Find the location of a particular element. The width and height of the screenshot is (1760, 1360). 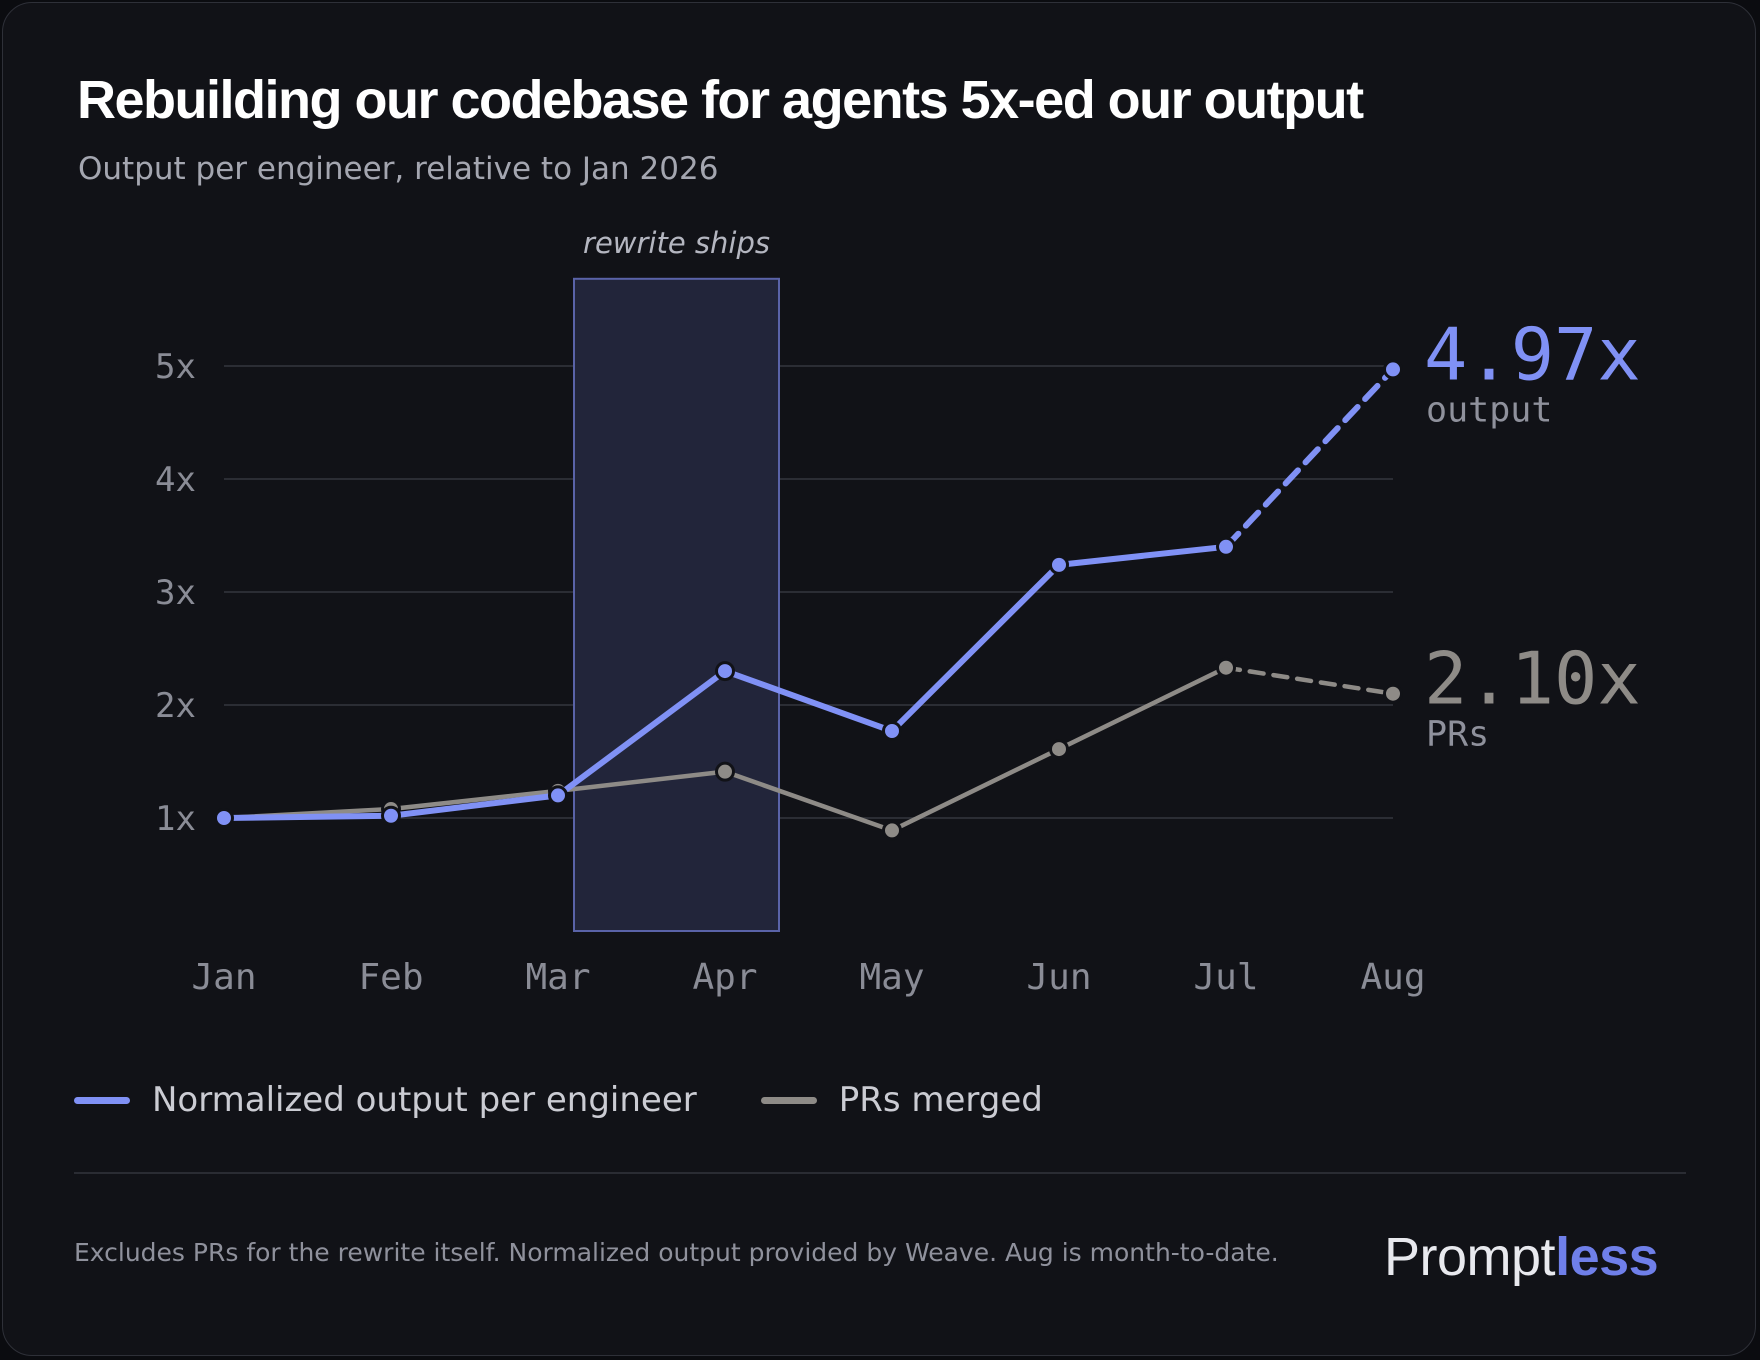

legend-swatch-prs is located at coordinates (788, 1100).